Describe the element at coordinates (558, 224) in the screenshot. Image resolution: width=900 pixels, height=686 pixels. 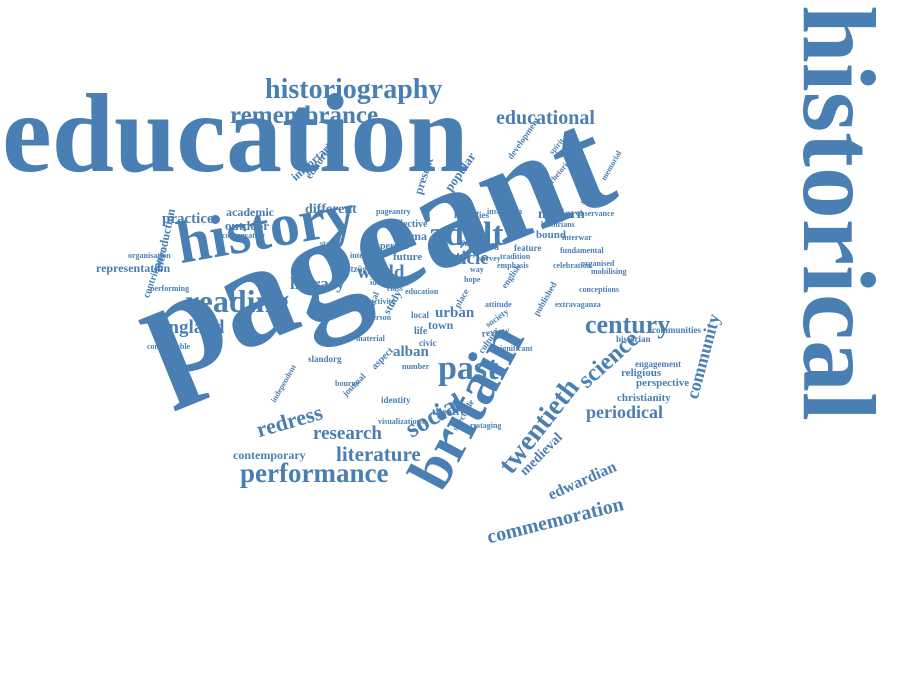
I see `word-historians: historians` at that location.